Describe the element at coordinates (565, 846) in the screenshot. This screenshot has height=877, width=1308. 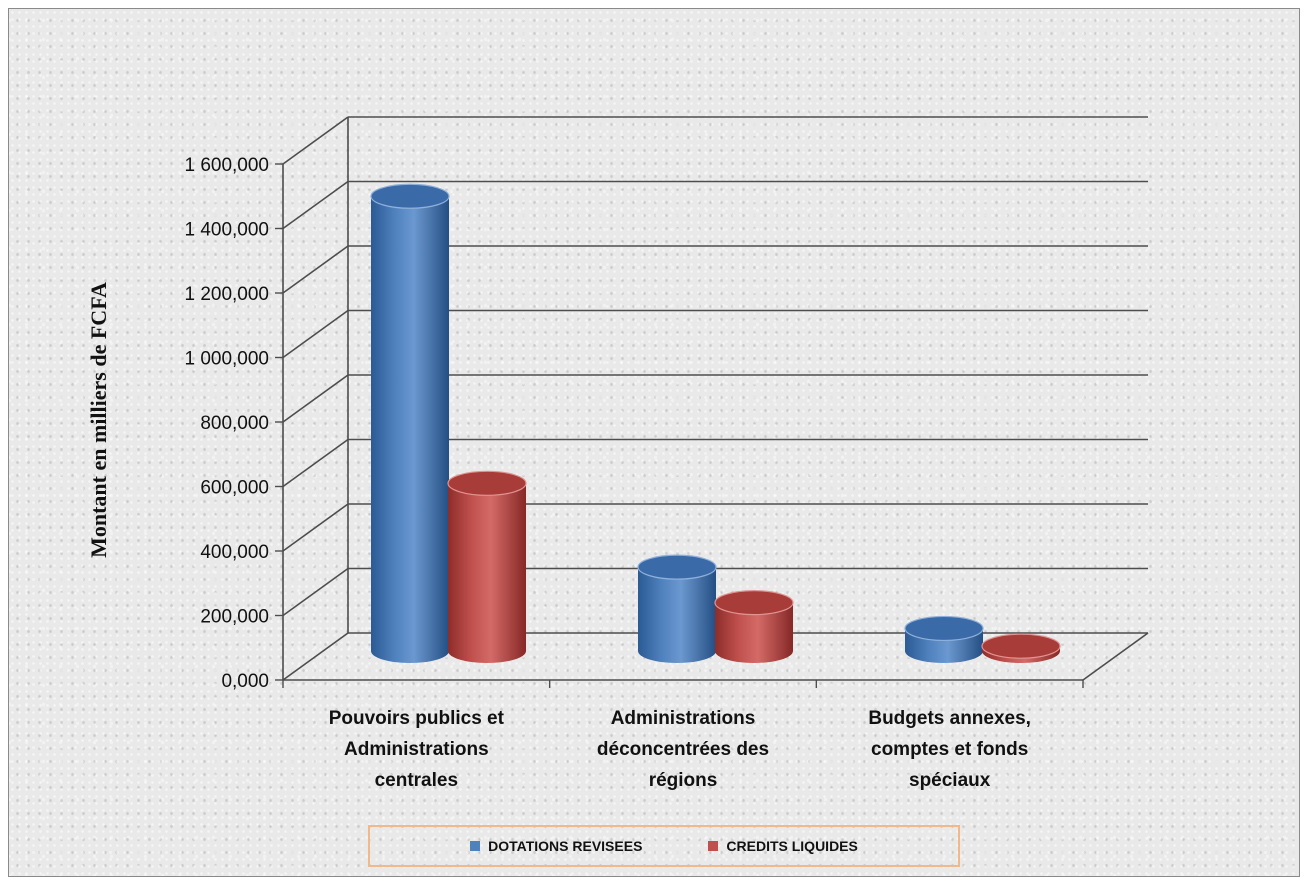
I see `legend-label-dotations: DOTATIONS REVISEES` at that location.